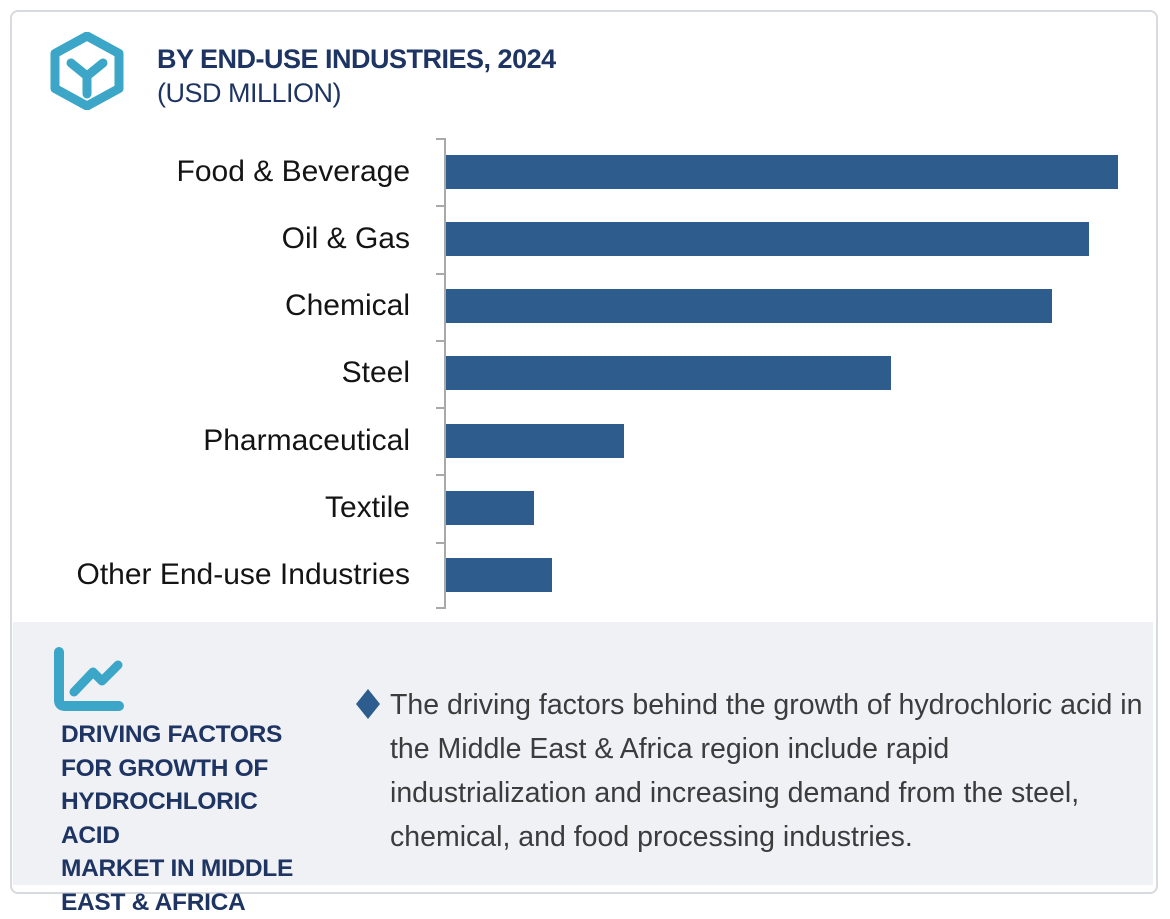 The height and width of the screenshot is (919, 1170). Describe the element at coordinates (445, 373) in the screenshot. I see `category-axis-line` at that location.